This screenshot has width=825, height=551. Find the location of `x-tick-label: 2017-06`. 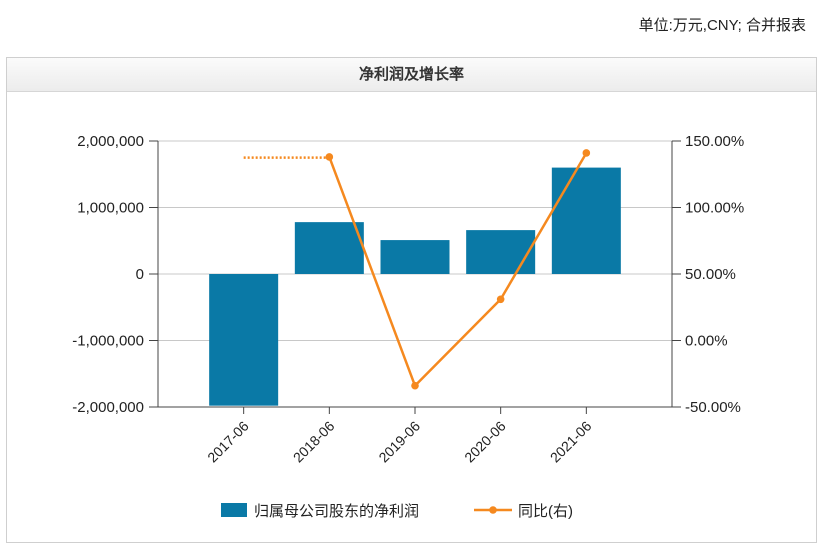

x-tick-label: 2017-06 is located at coordinates (228, 442).